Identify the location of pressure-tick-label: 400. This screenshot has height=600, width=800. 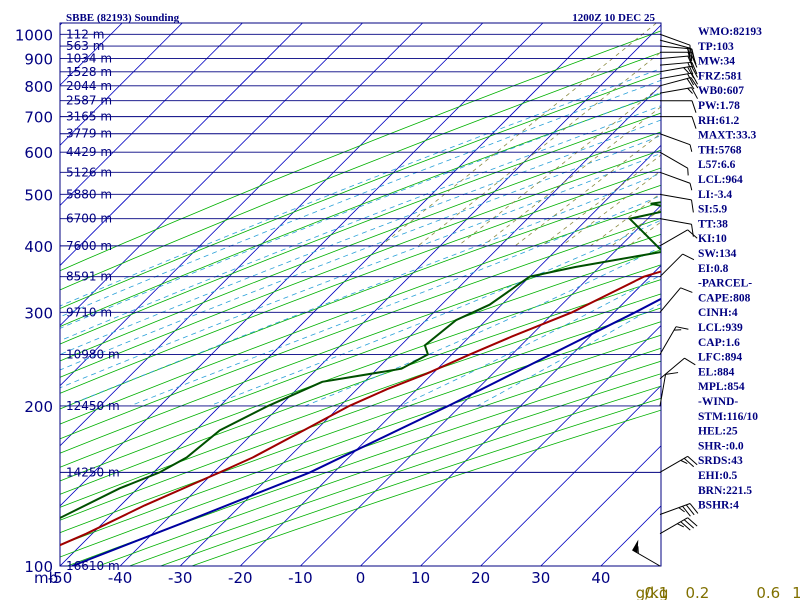
(38, 247).